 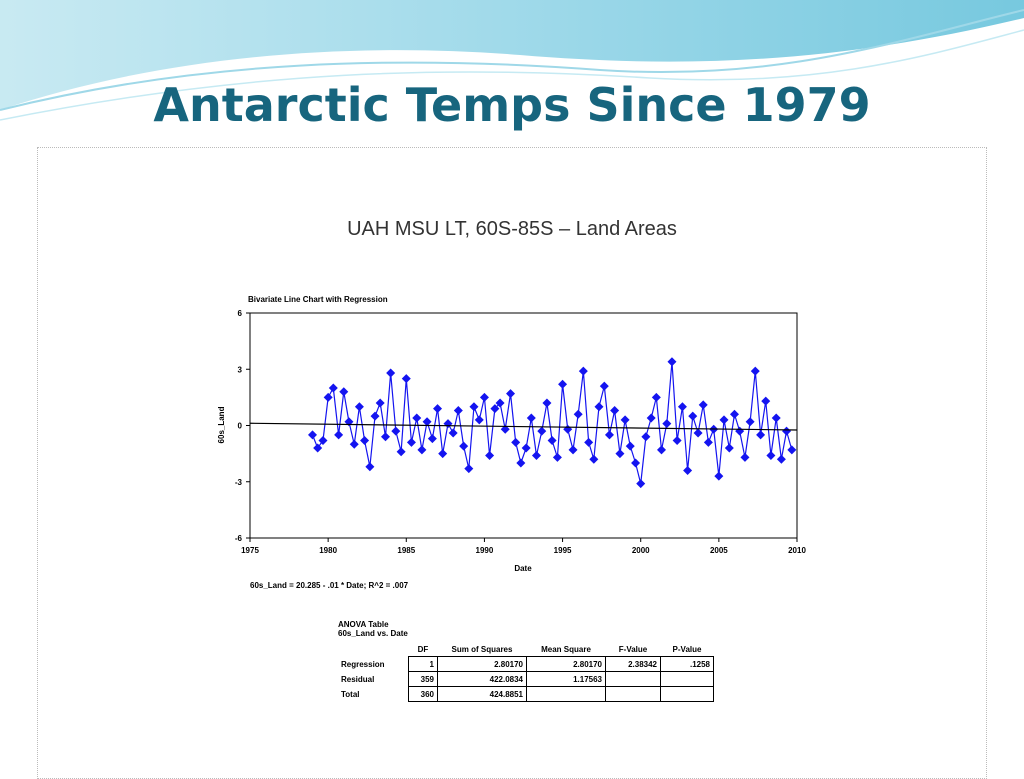 What do you see at coordinates (512, 105) in the screenshot?
I see `slide-title: Antarctic Temps Since 1979` at bounding box center [512, 105].